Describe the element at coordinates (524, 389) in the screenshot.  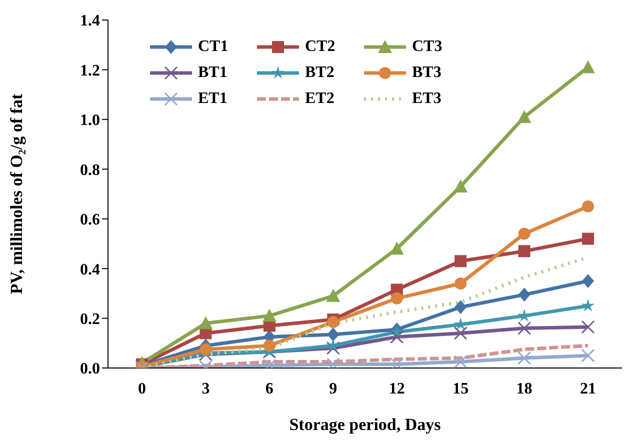
I see `x-tick-label: 18` at that location.